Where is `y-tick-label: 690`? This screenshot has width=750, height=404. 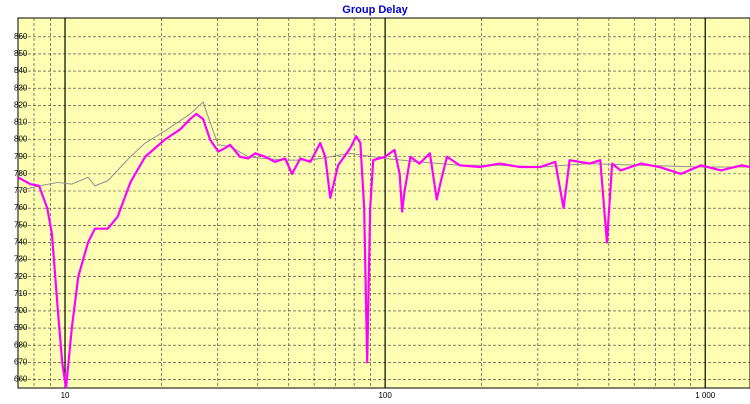 y-tick-label: 690 is located at coordinates (21, 327).